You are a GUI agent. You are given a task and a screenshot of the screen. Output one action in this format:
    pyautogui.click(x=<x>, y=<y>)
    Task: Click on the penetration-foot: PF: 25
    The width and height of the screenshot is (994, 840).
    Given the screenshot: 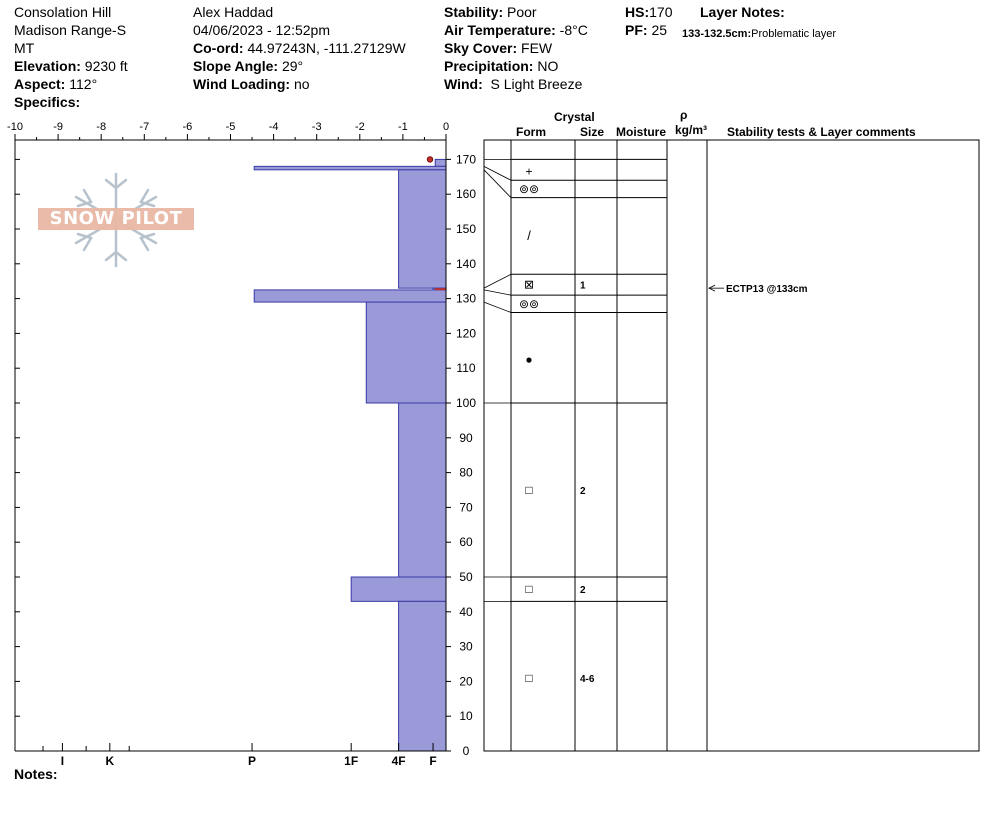 What is the action you would take?
    pyautogui.click(x=646, y=30)
    